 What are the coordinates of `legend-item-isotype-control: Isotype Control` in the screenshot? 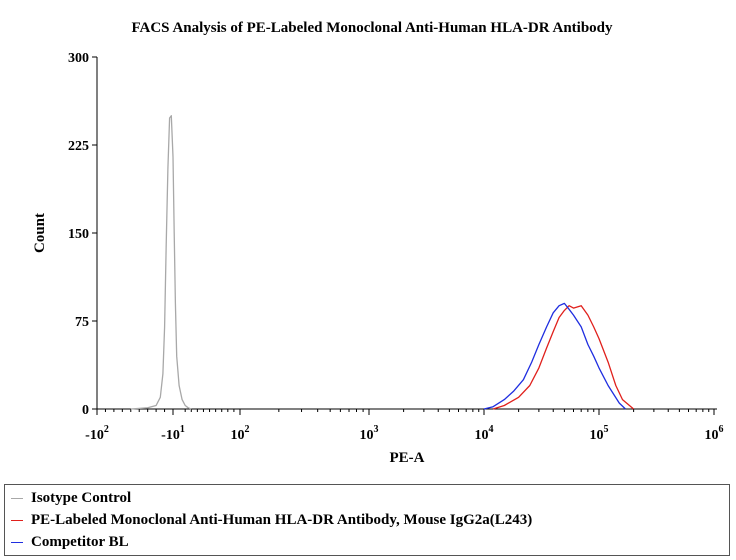 It's located at (71, 498).